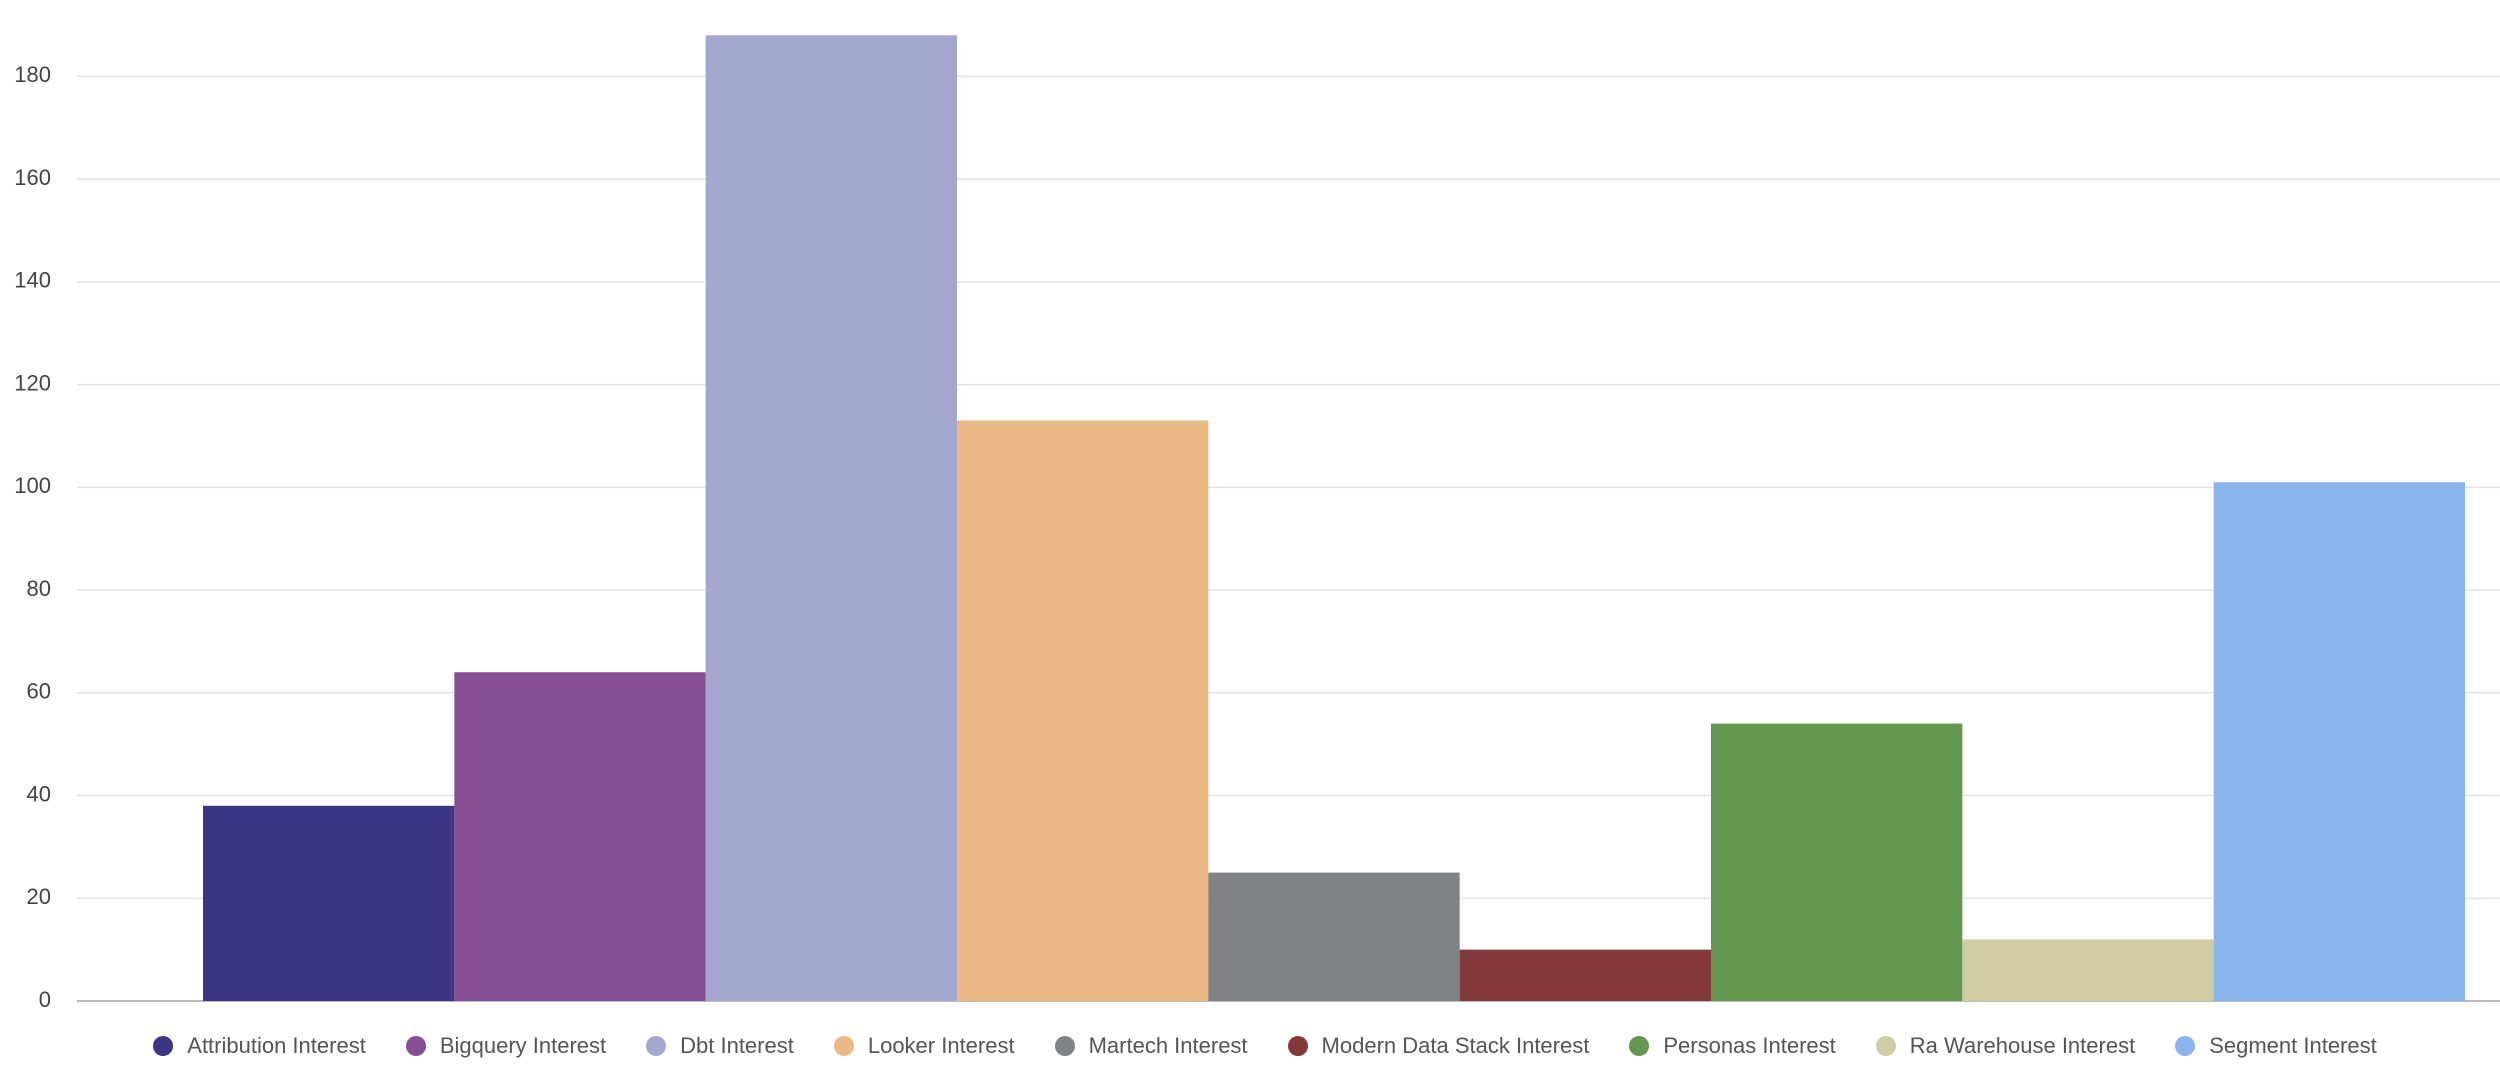  I want to click on legend-label: Ra Warehouse Interest, so click(2022, 1045).